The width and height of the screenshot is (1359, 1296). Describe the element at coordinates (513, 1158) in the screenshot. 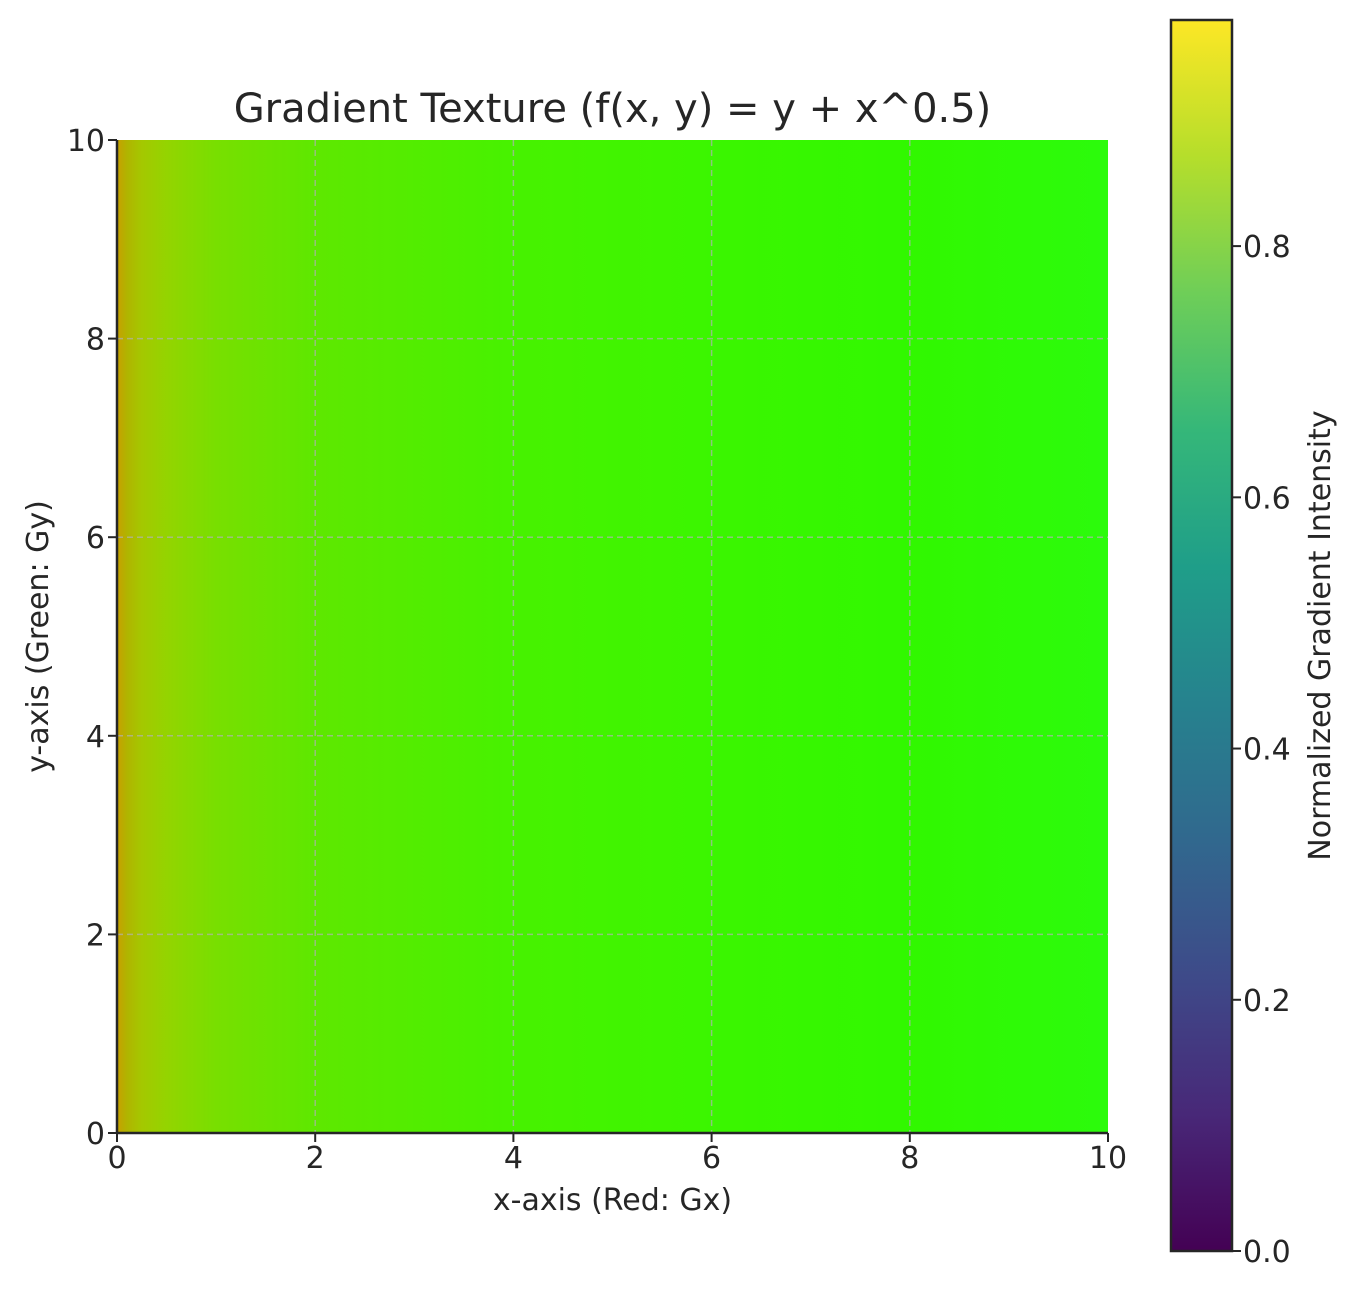

I see `x-tick-label: 4` at that location.